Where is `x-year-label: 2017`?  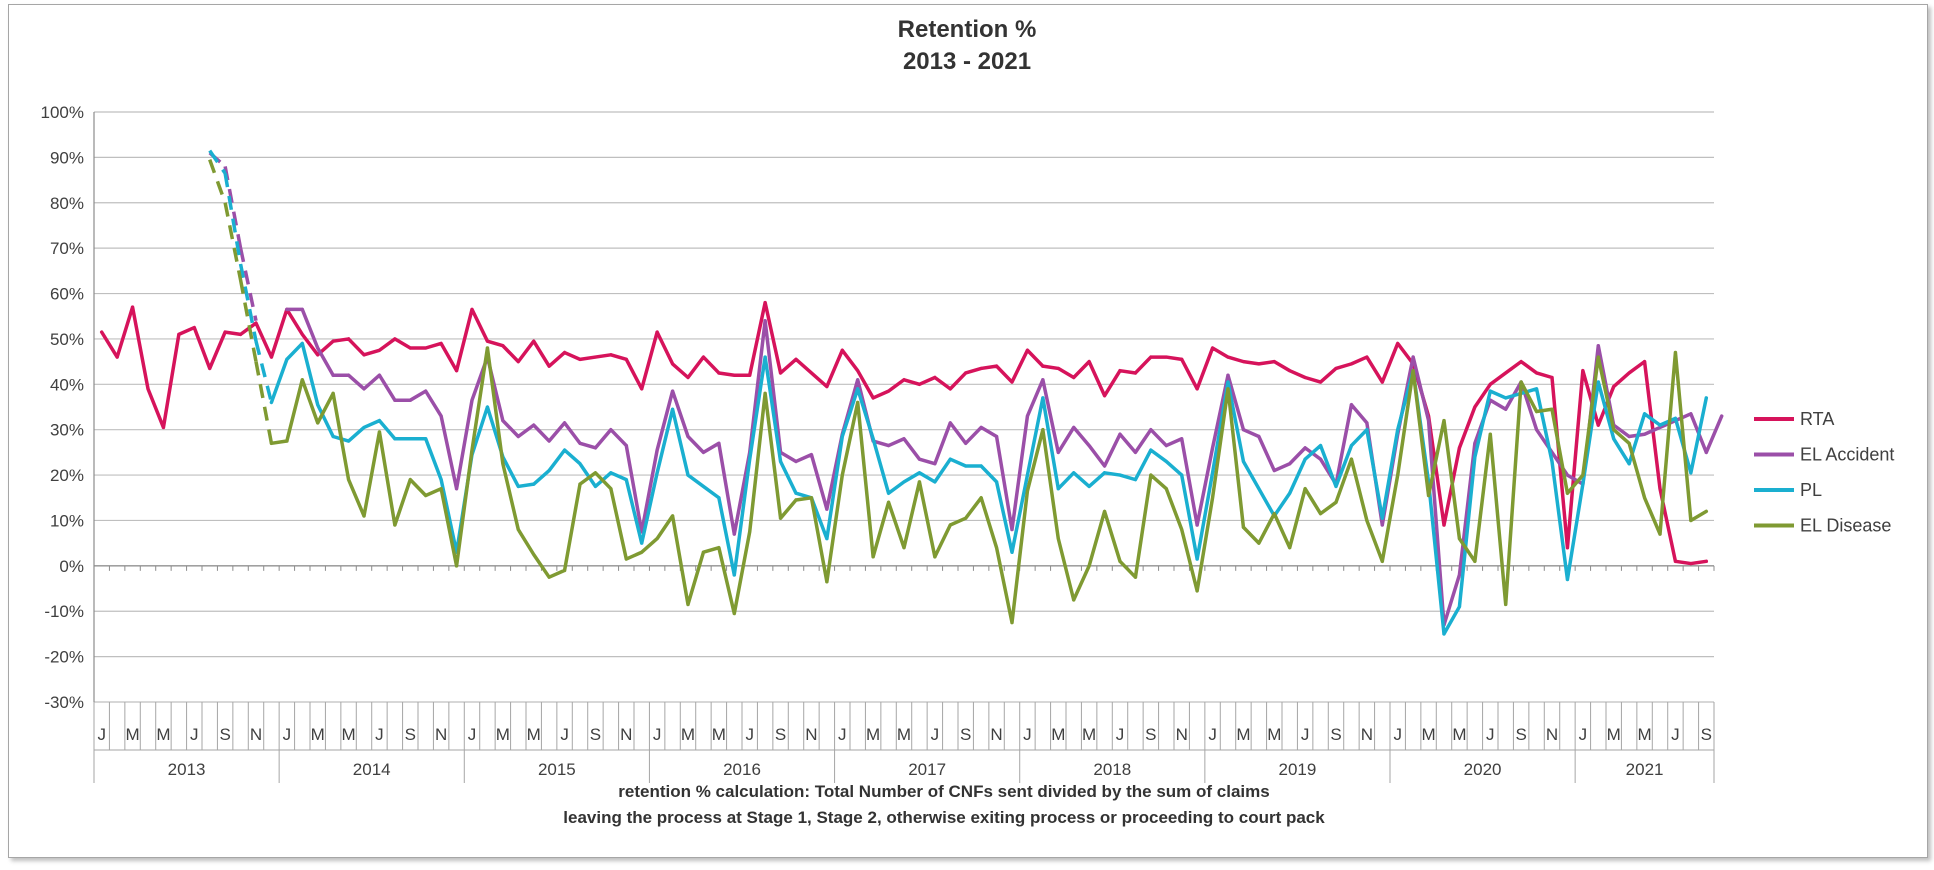 x-year-label: 2017 is located at coordinates (927, 769).